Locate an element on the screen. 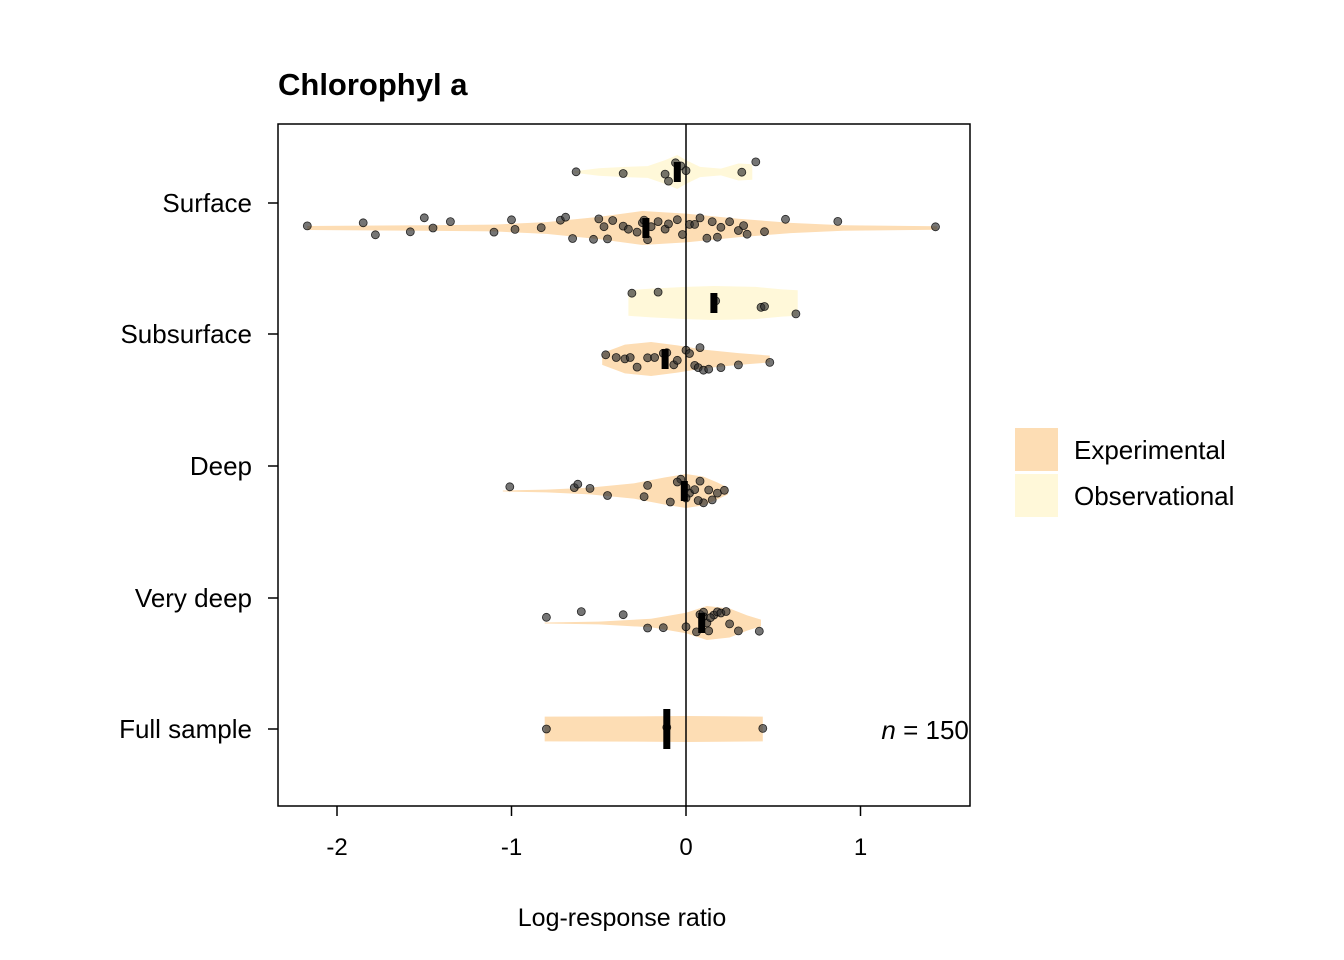 The image size is (1344, 960). sample-size-annotation: n = 150 is located at coordinates (924, 730).